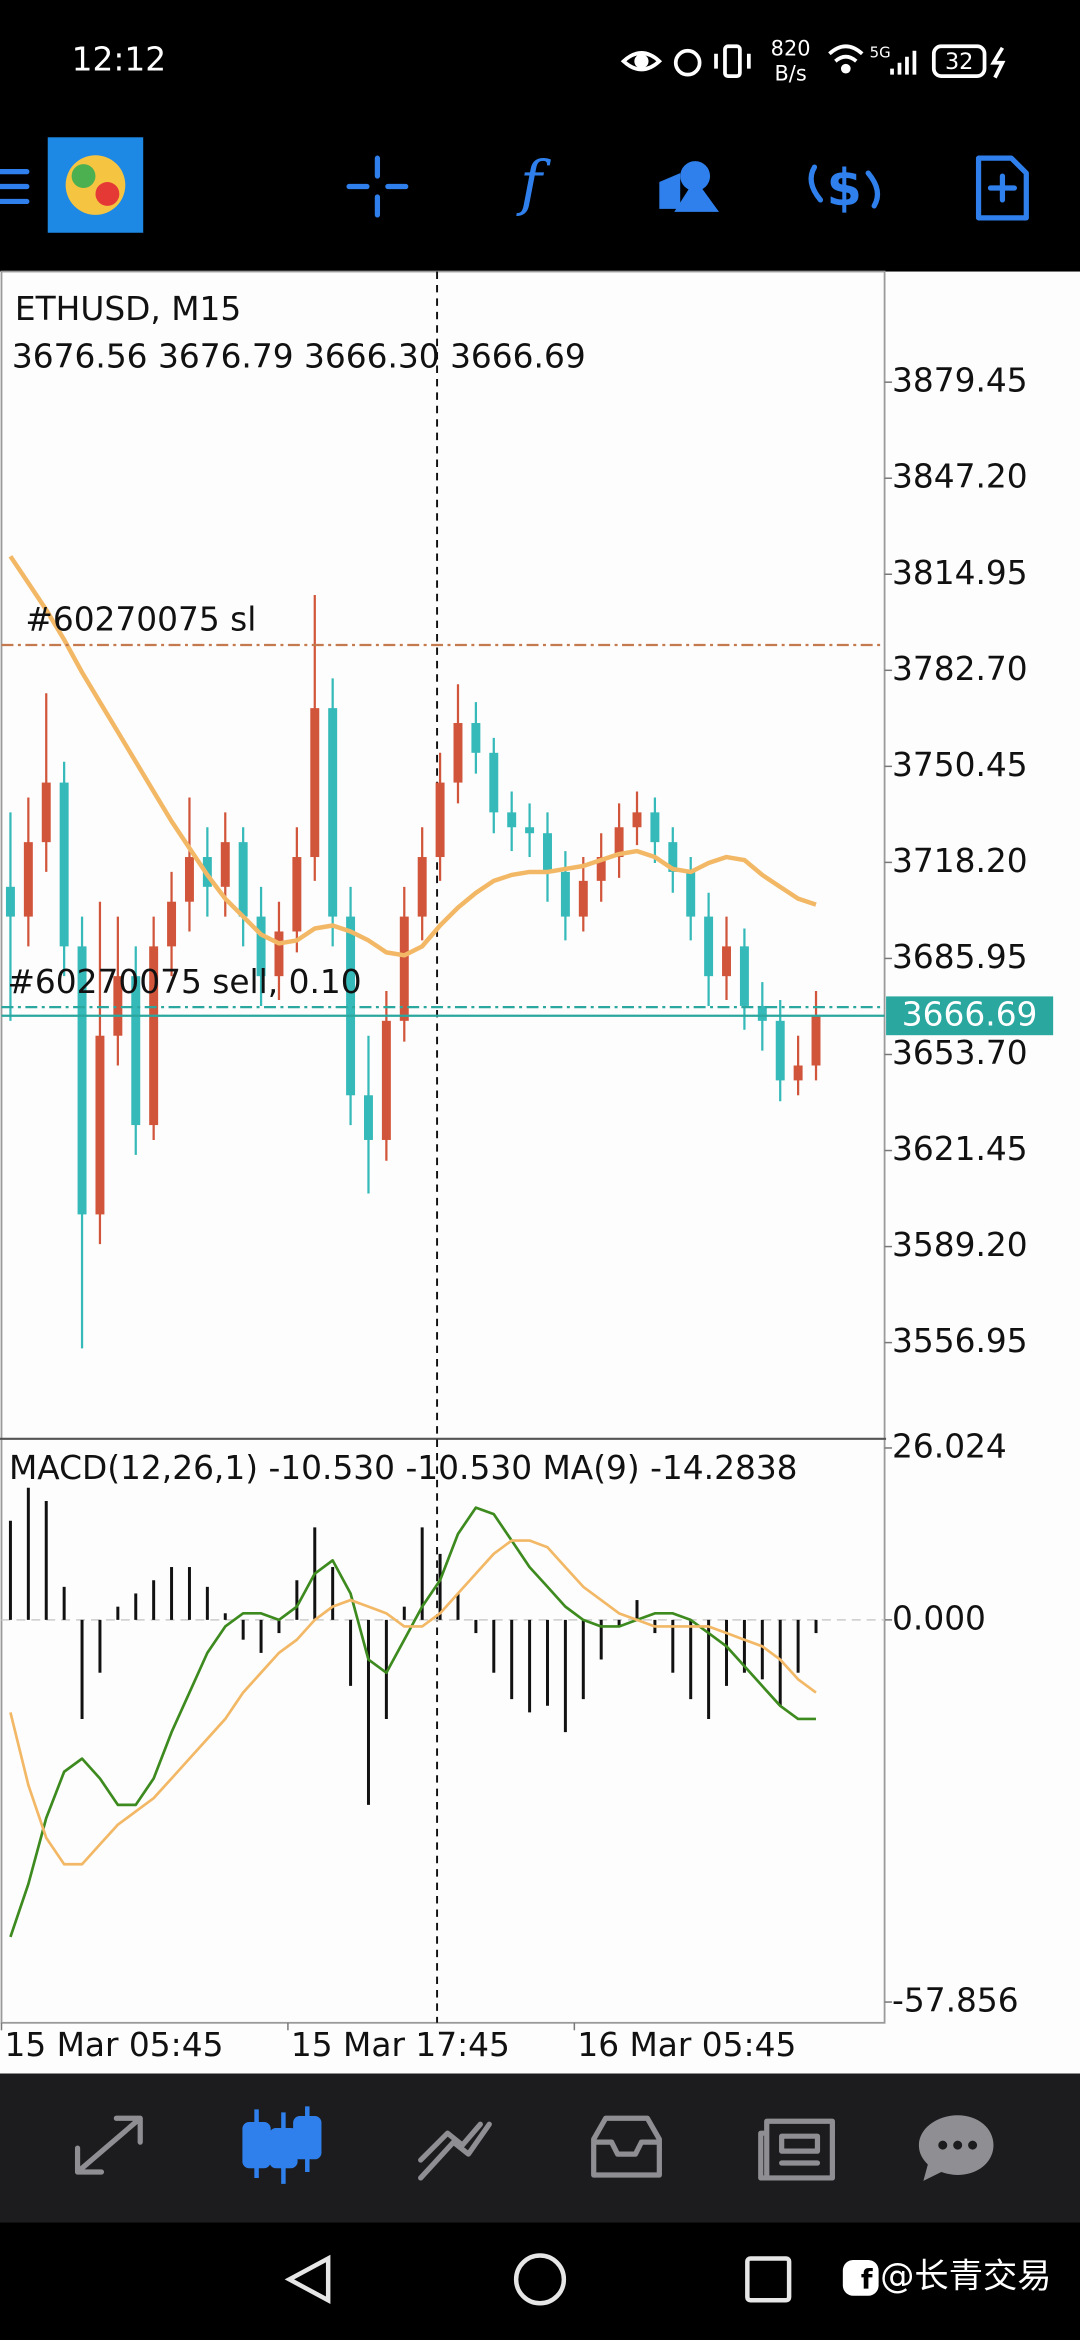 The width and height of the screenshot is (1080, 2340). I want to click on vibrate-waves, so click(732, 61).